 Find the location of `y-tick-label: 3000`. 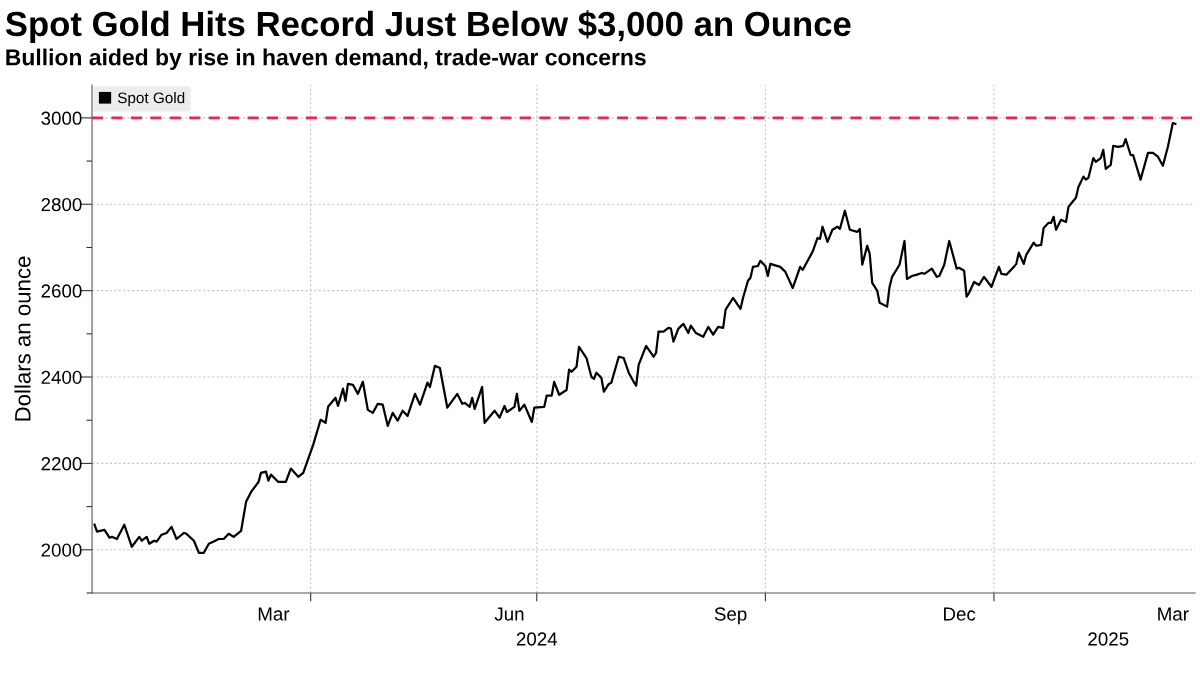

y-tick-label: 3000 is located at coordinates (61, 118).